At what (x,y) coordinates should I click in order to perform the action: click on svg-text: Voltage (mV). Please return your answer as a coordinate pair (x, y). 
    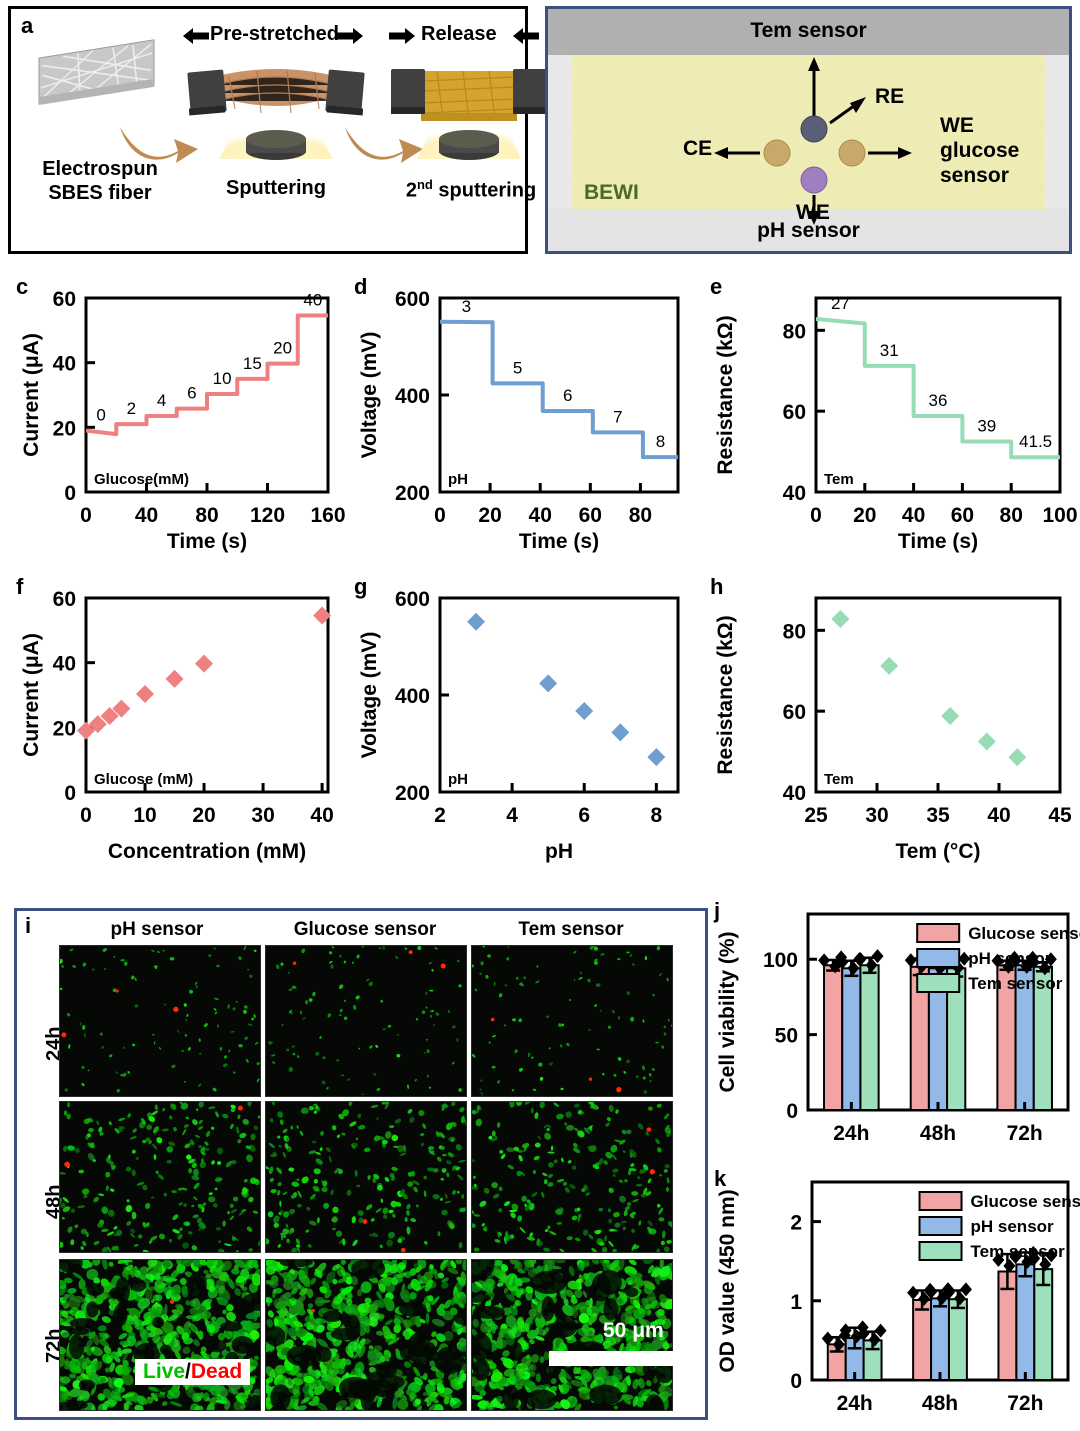
    Looking at the image, I should click on (369, 395).